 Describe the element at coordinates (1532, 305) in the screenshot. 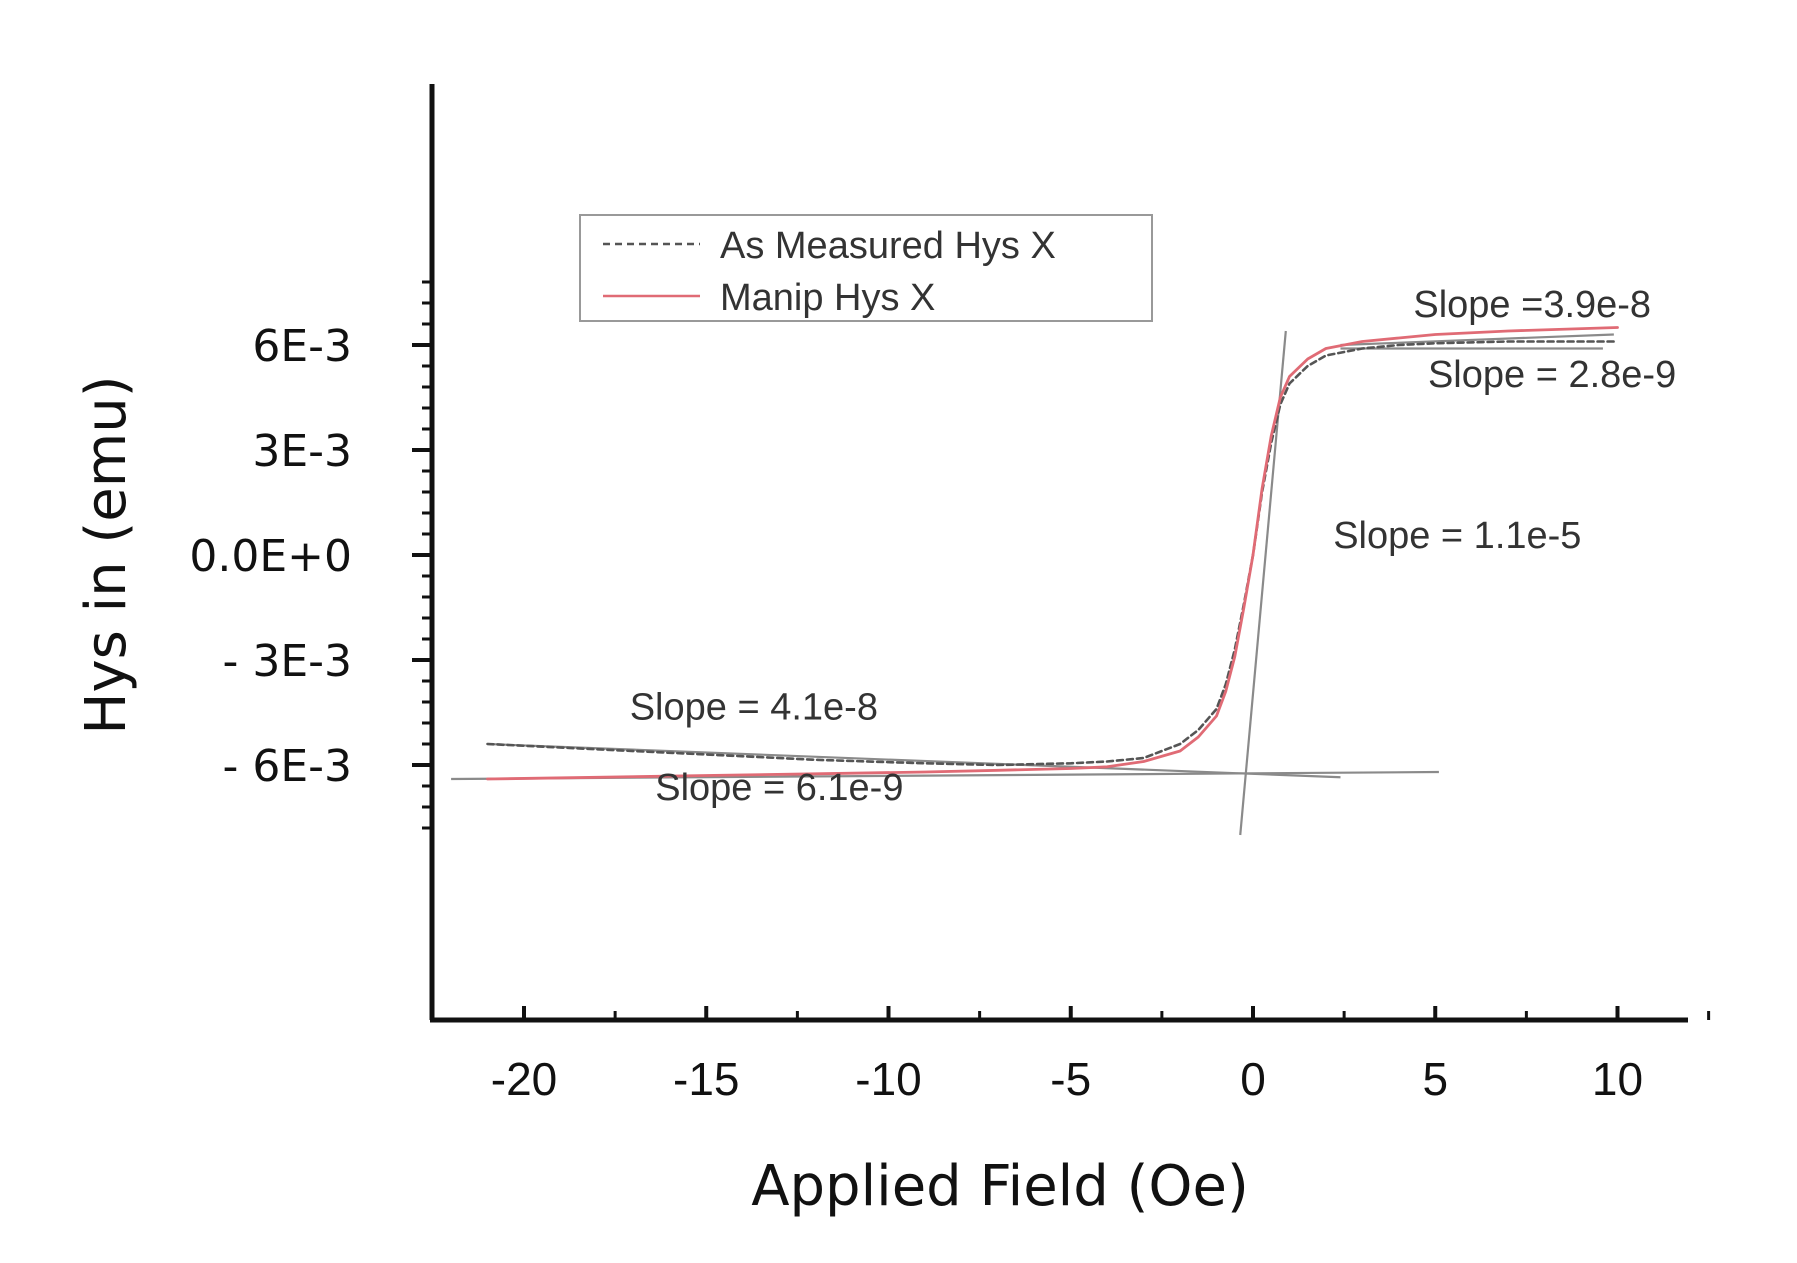

I see `slope-annotation: Slope =3.9e-8` at that location.